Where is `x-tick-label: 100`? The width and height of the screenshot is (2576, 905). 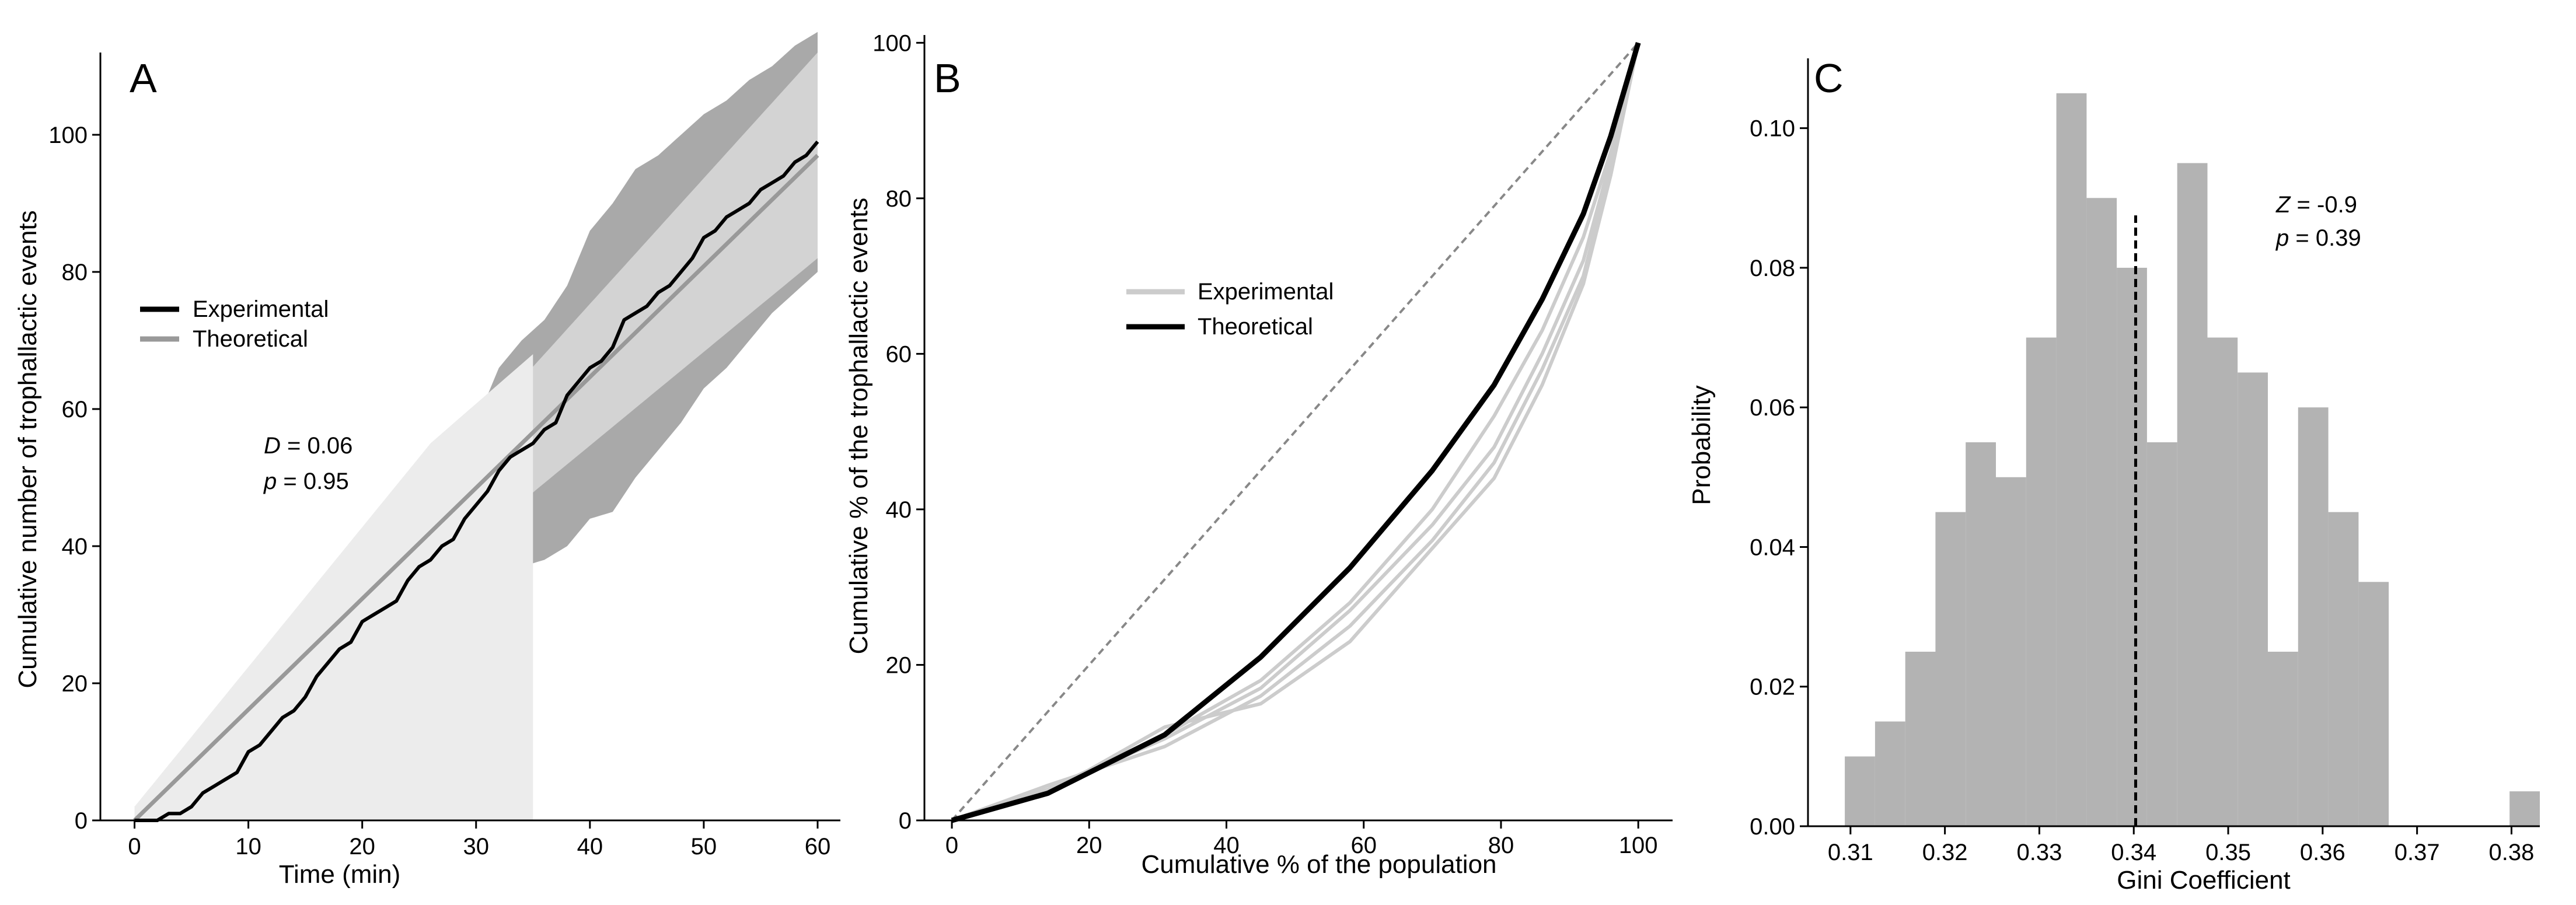
x-tick-label: 100 is located at coordinates (1638, 846).